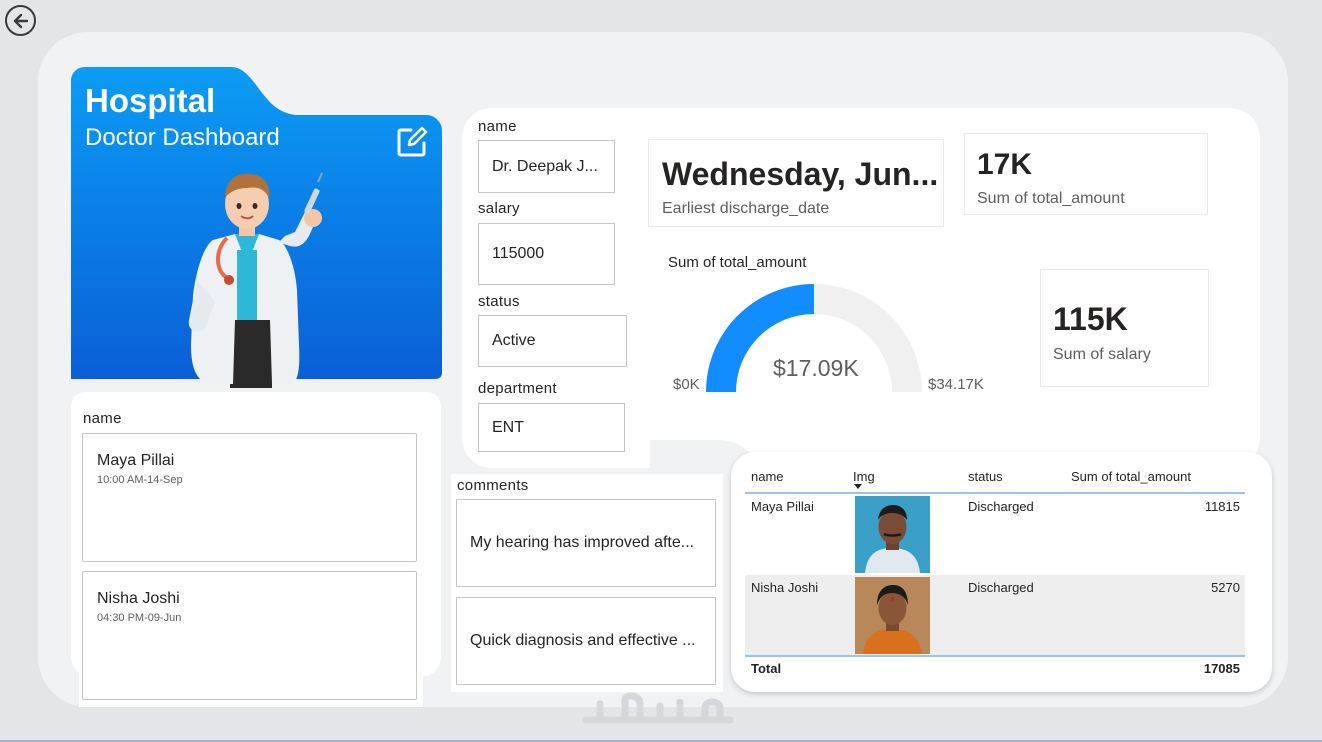 The image size is (1322, 742). What do you see at coordinates (1221, 668) in the screenshot?
I see `total-value: 17085` at bounding box center [1221, 668].